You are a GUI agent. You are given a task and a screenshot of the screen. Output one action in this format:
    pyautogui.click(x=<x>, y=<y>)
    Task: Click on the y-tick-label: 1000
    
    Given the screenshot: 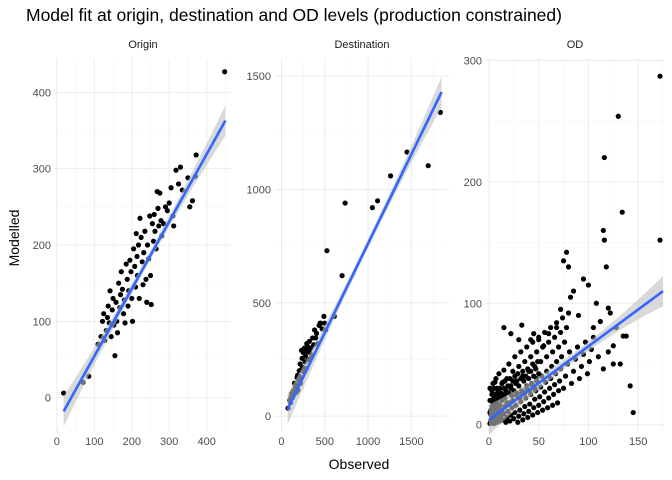 What is the action you would take?
    pyautogui.click(x=259, y=190)
    